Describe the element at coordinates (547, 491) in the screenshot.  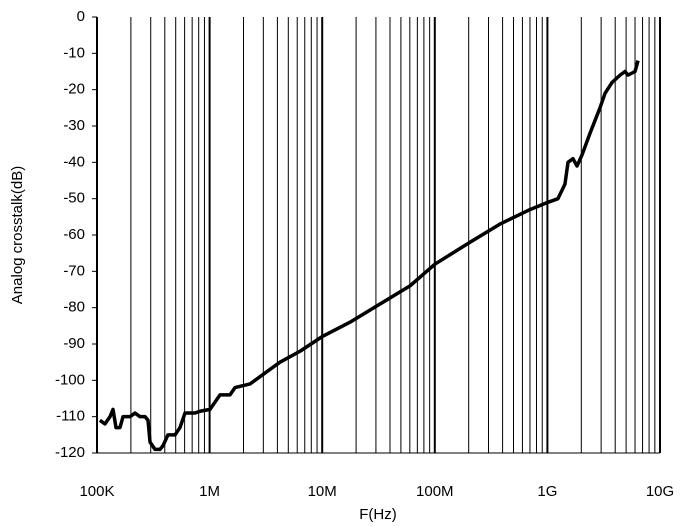
I see `x-tick-label: 1G` at that location.